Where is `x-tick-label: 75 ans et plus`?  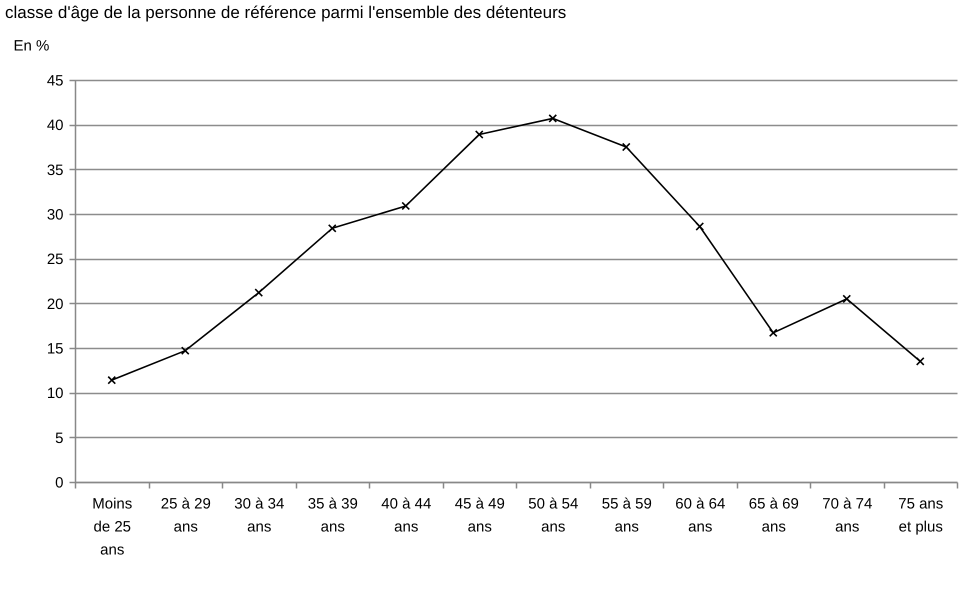
x-tick-label: 75 ans et plus is located at coordinates (921, 516).